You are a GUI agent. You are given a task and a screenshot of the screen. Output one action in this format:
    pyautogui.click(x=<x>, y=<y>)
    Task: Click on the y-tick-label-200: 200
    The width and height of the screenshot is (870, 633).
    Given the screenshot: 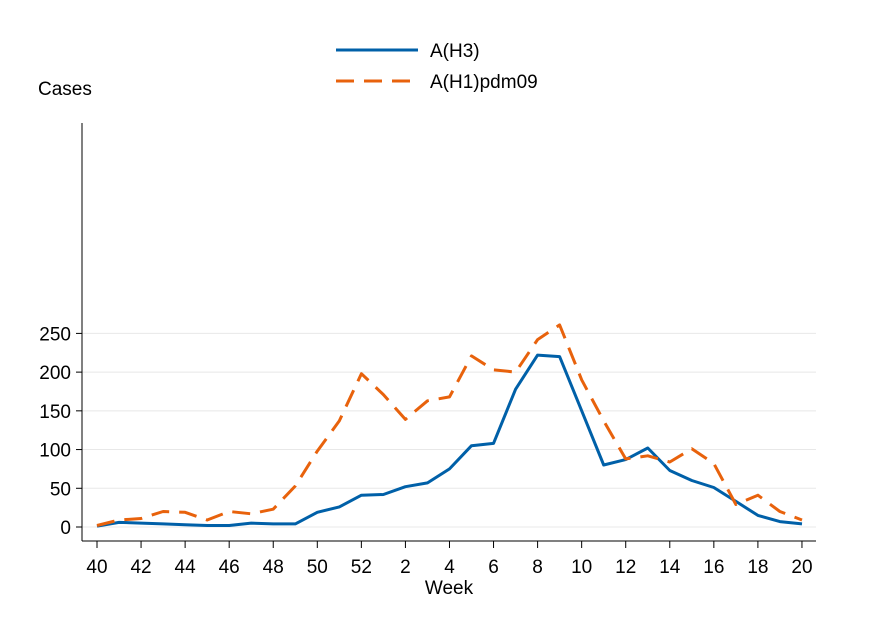 What is the action you would take?
    pyautogui.click(x=55, y=373)
    